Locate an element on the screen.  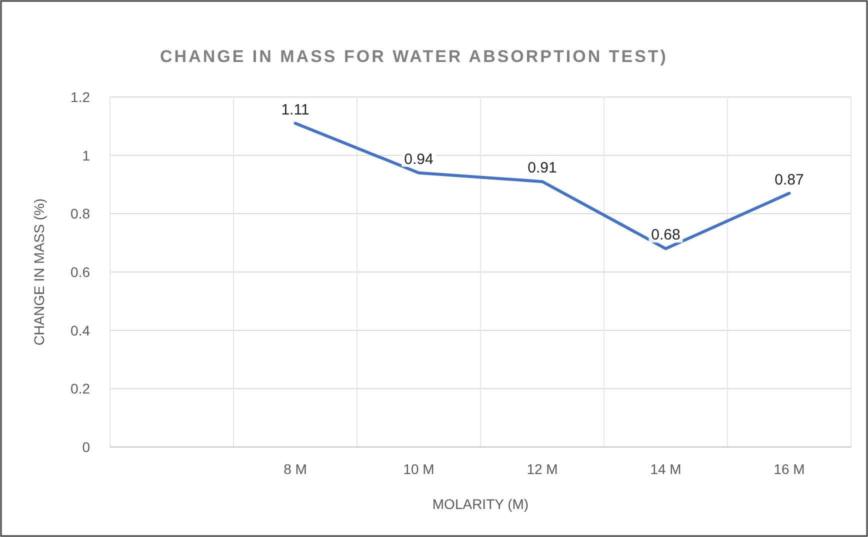
data-label: 0.68 is located at coordinates (665, 235).